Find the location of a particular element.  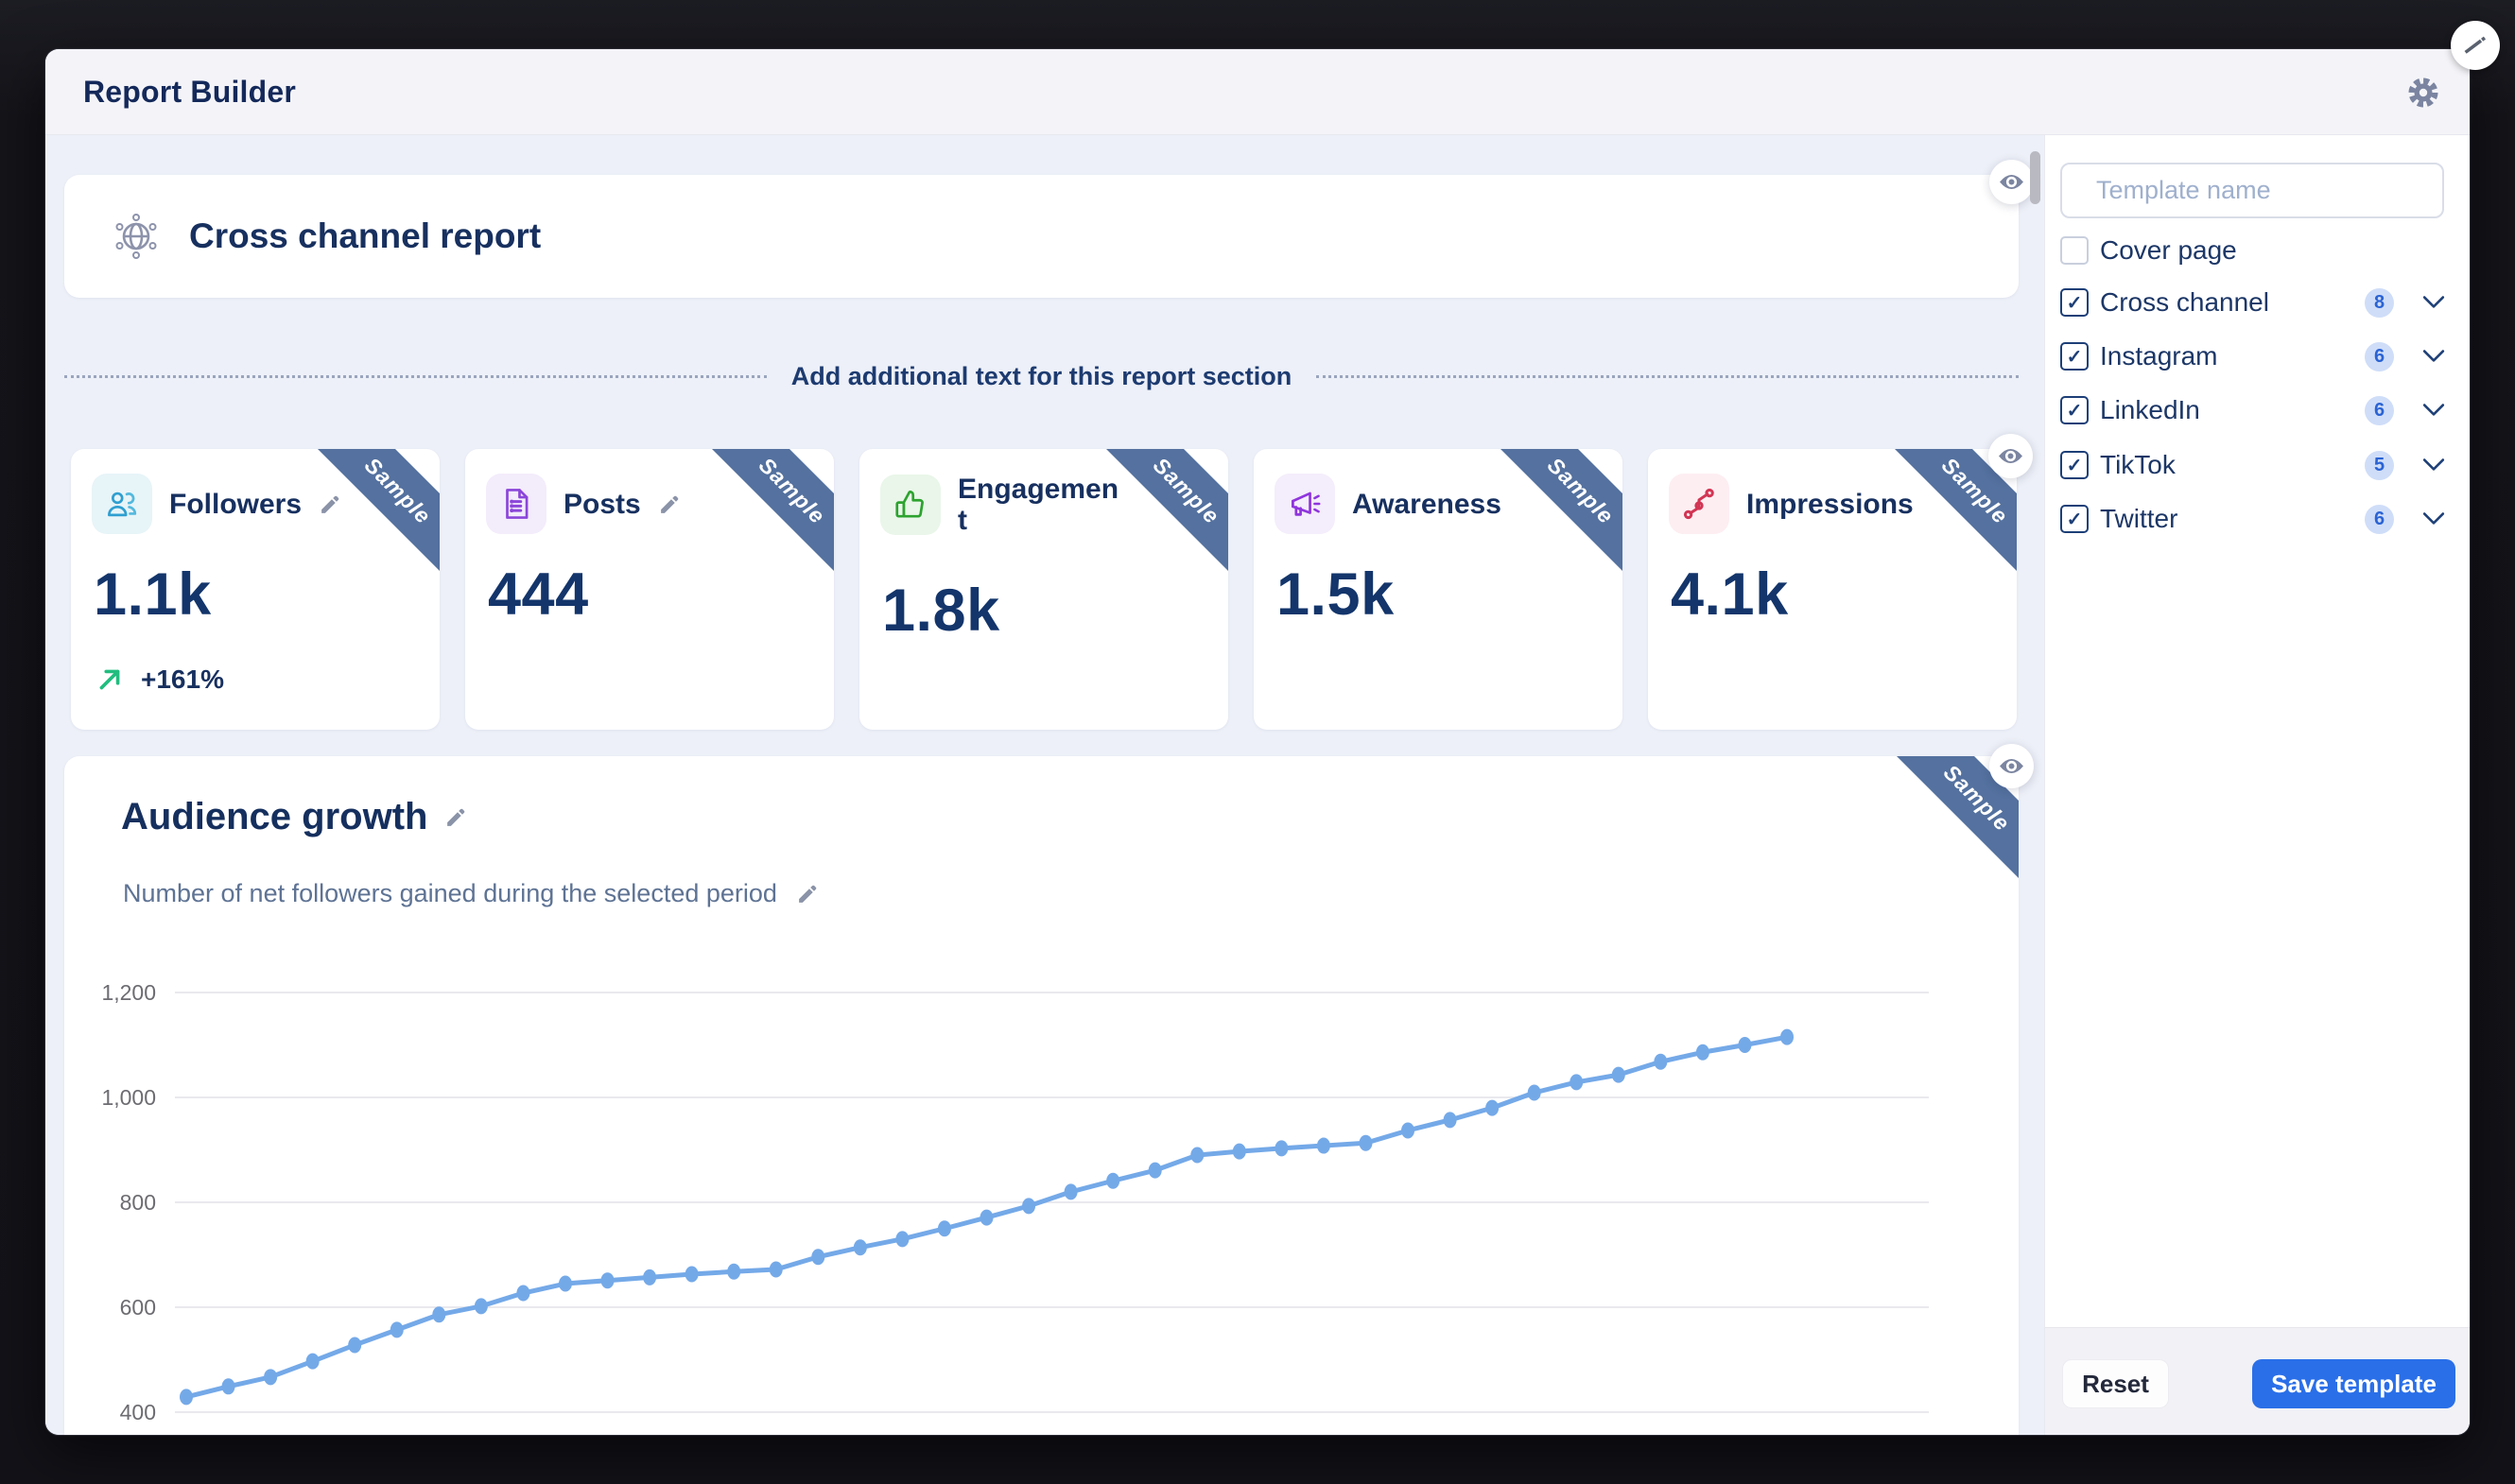

users-icon is located at coordinates (122, 504).